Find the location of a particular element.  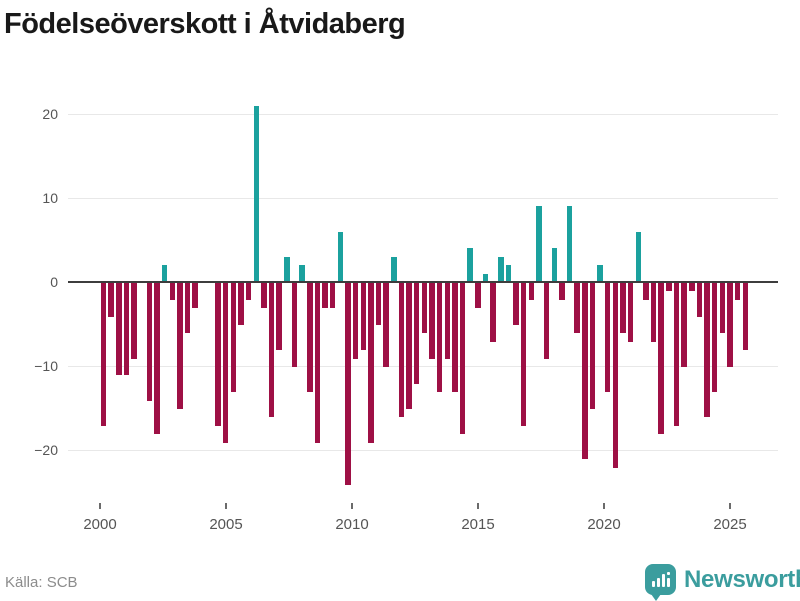

y-axis-tick-label: −20 is located at coordinates (46, 450).